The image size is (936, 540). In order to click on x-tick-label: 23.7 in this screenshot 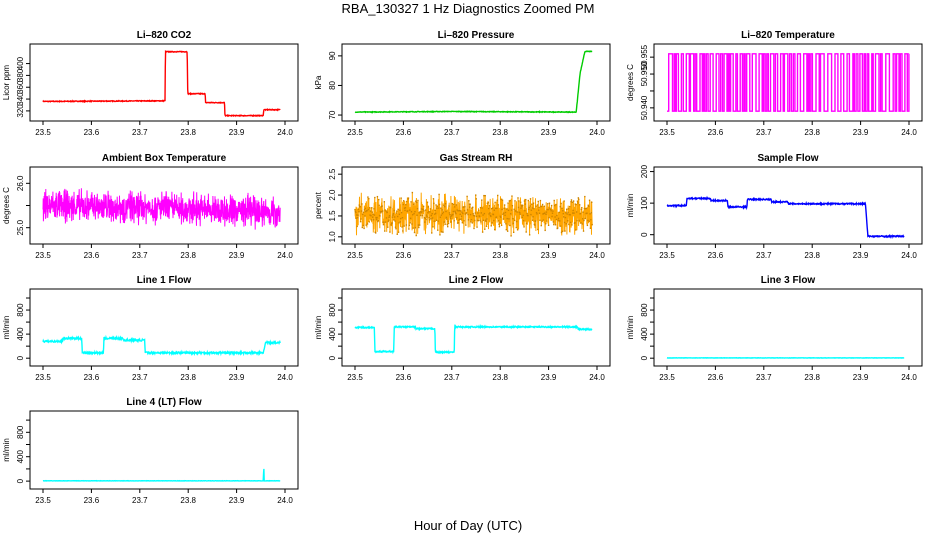, I will do `click(452, 377)`.